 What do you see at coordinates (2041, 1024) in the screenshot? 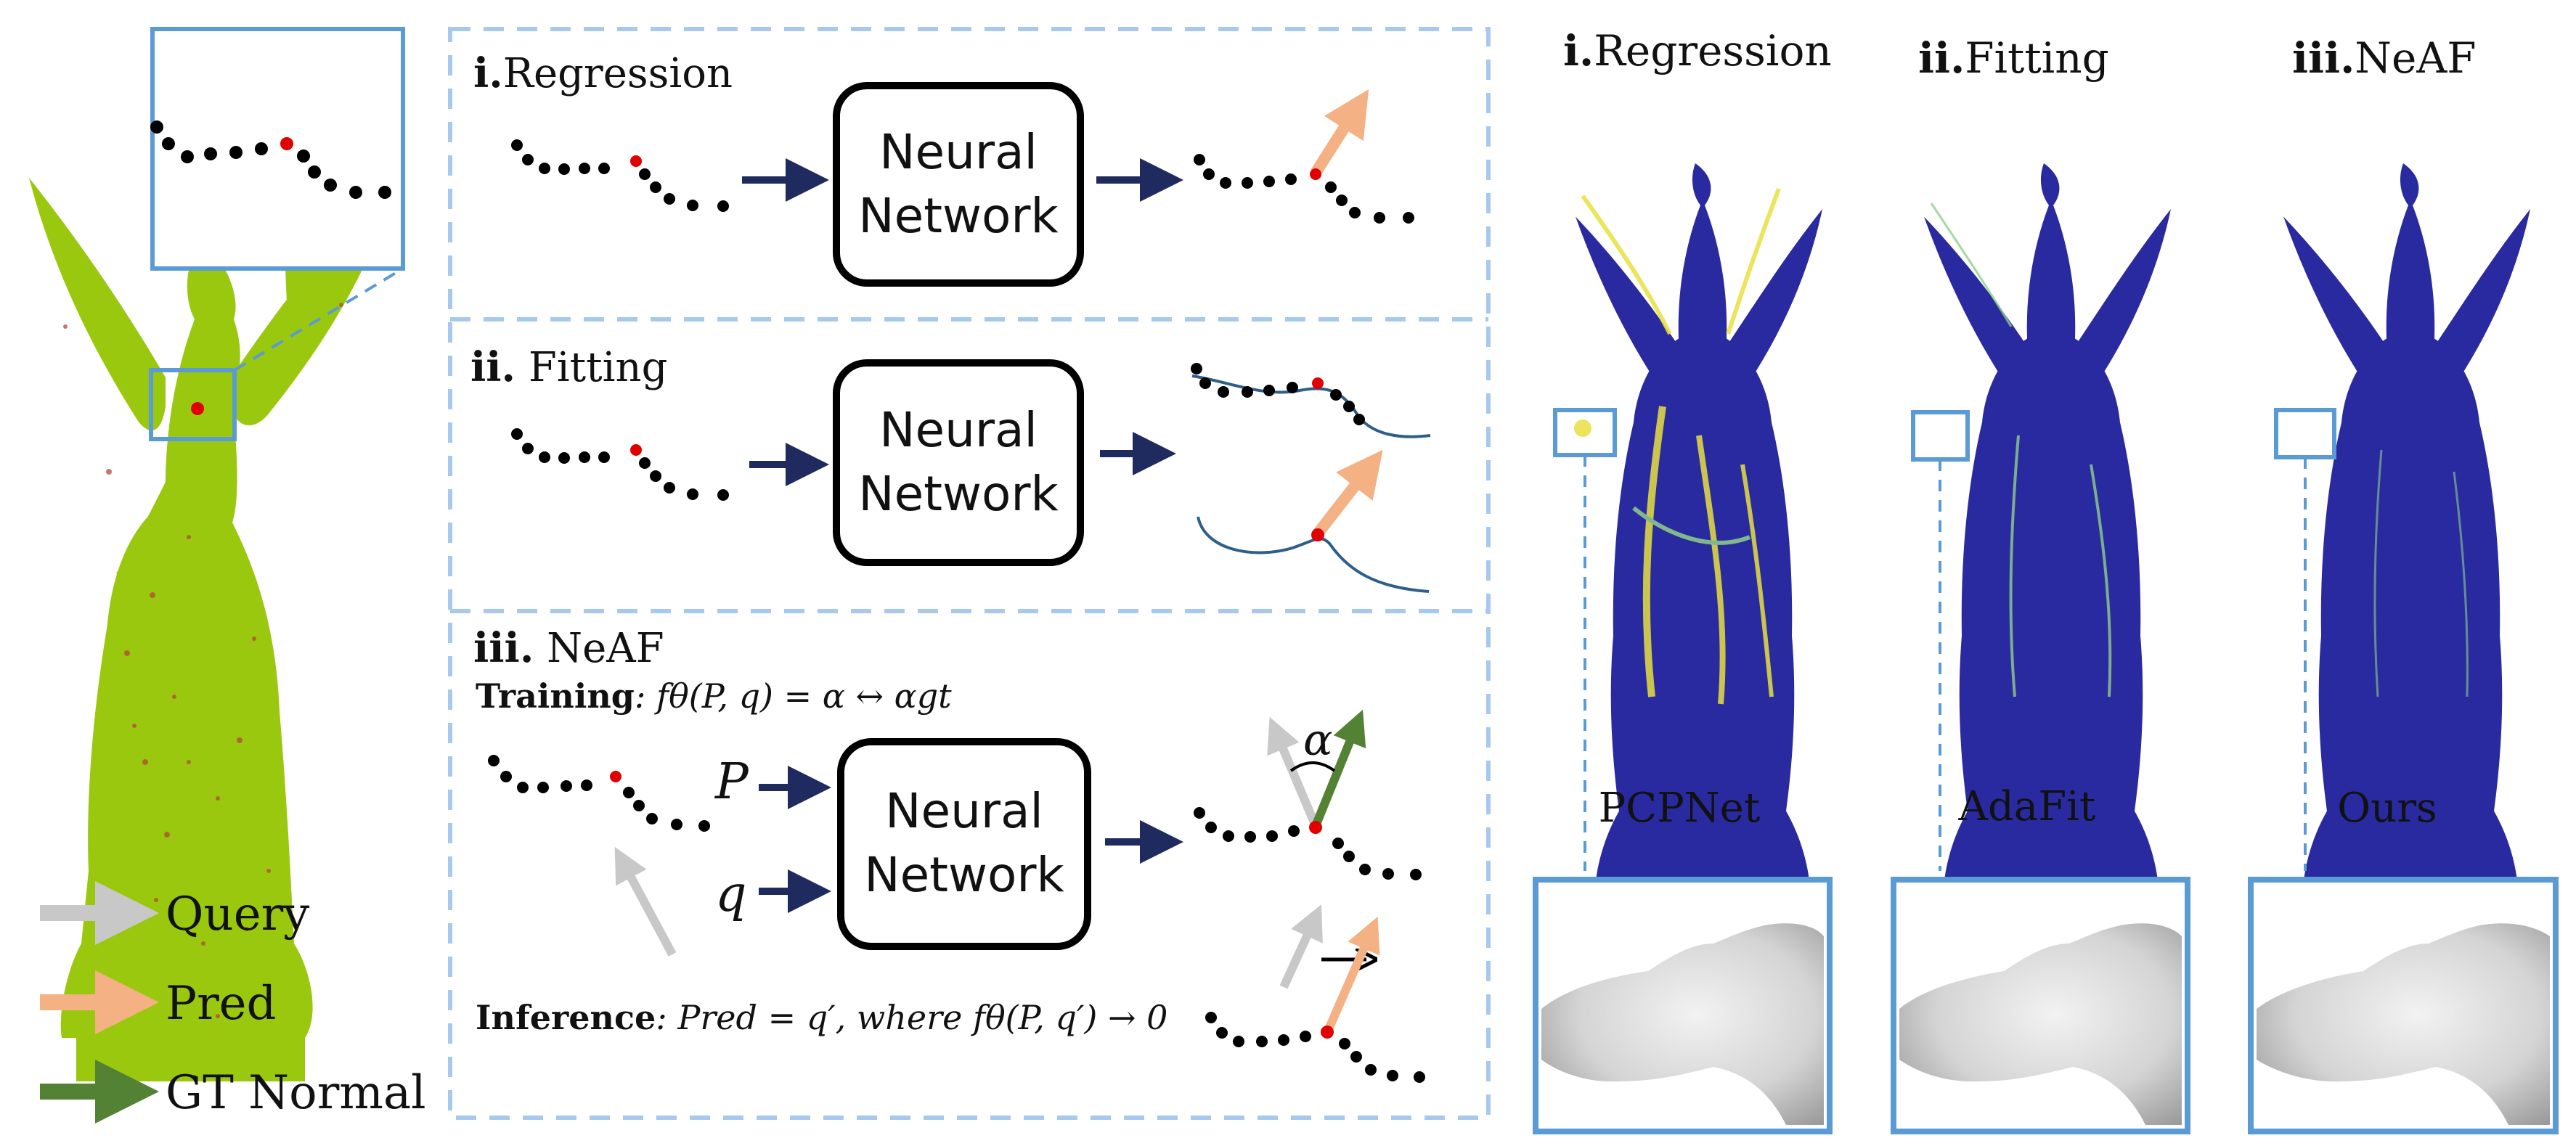
I see `hand-render-adafit` at bounding box center [2041, 1024].